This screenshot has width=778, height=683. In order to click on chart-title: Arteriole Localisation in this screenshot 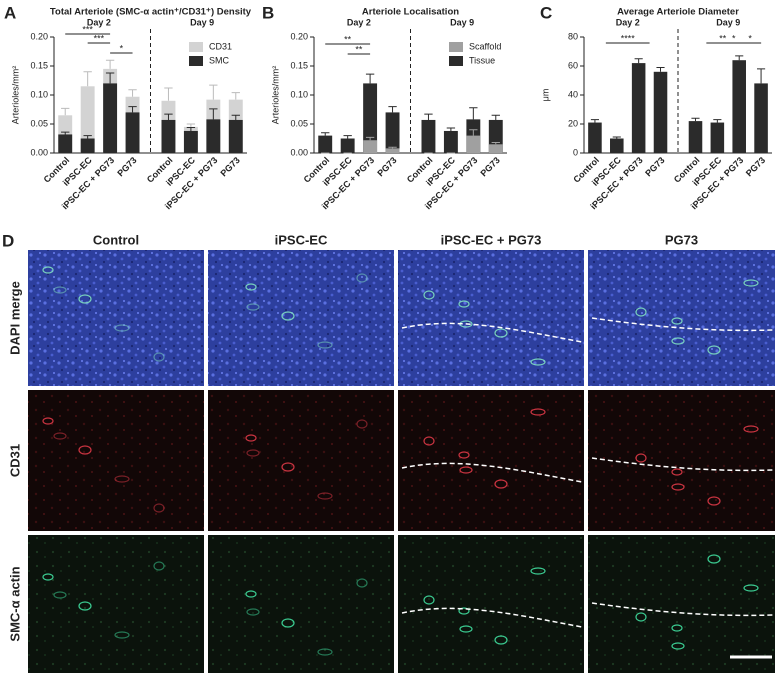, I will do `click(410, 12)`.